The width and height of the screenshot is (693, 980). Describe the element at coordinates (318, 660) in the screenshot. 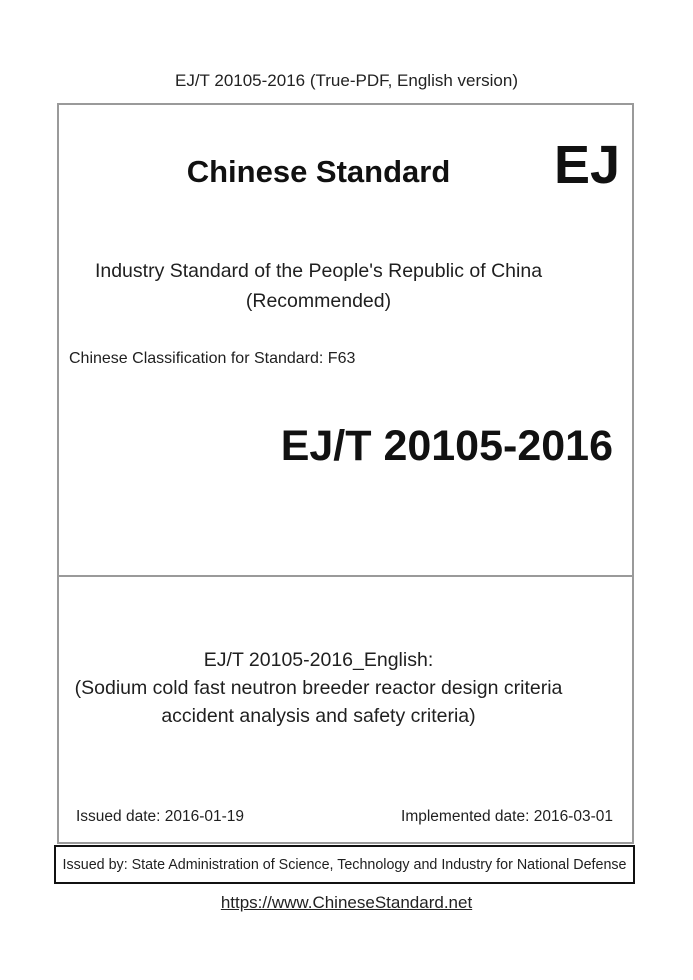

I see `english-title-line-1: EJ/T 20105-2016_English:` at that location.